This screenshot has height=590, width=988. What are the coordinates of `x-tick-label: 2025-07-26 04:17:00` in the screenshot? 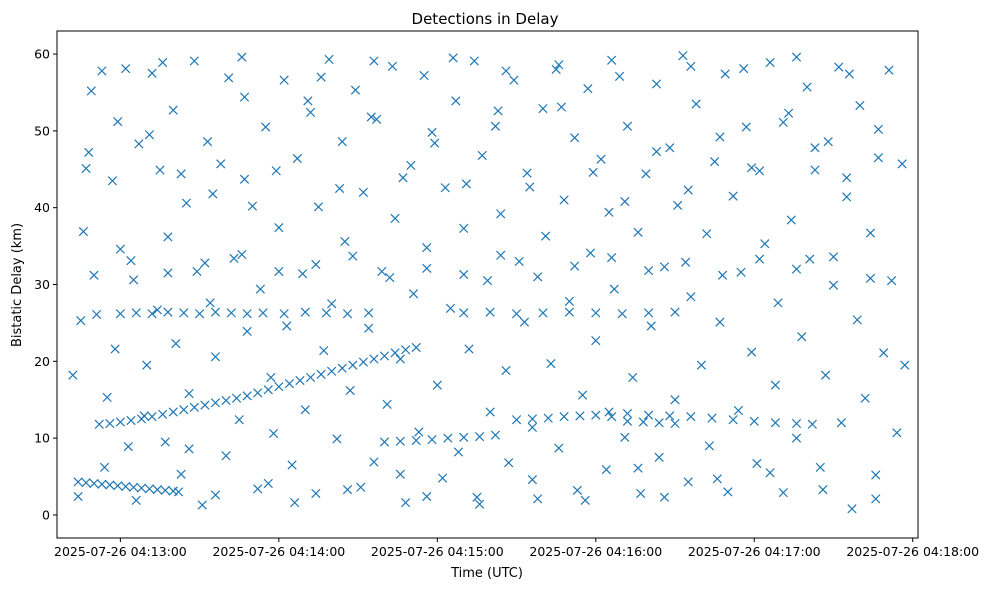 It's located at (754, 551).